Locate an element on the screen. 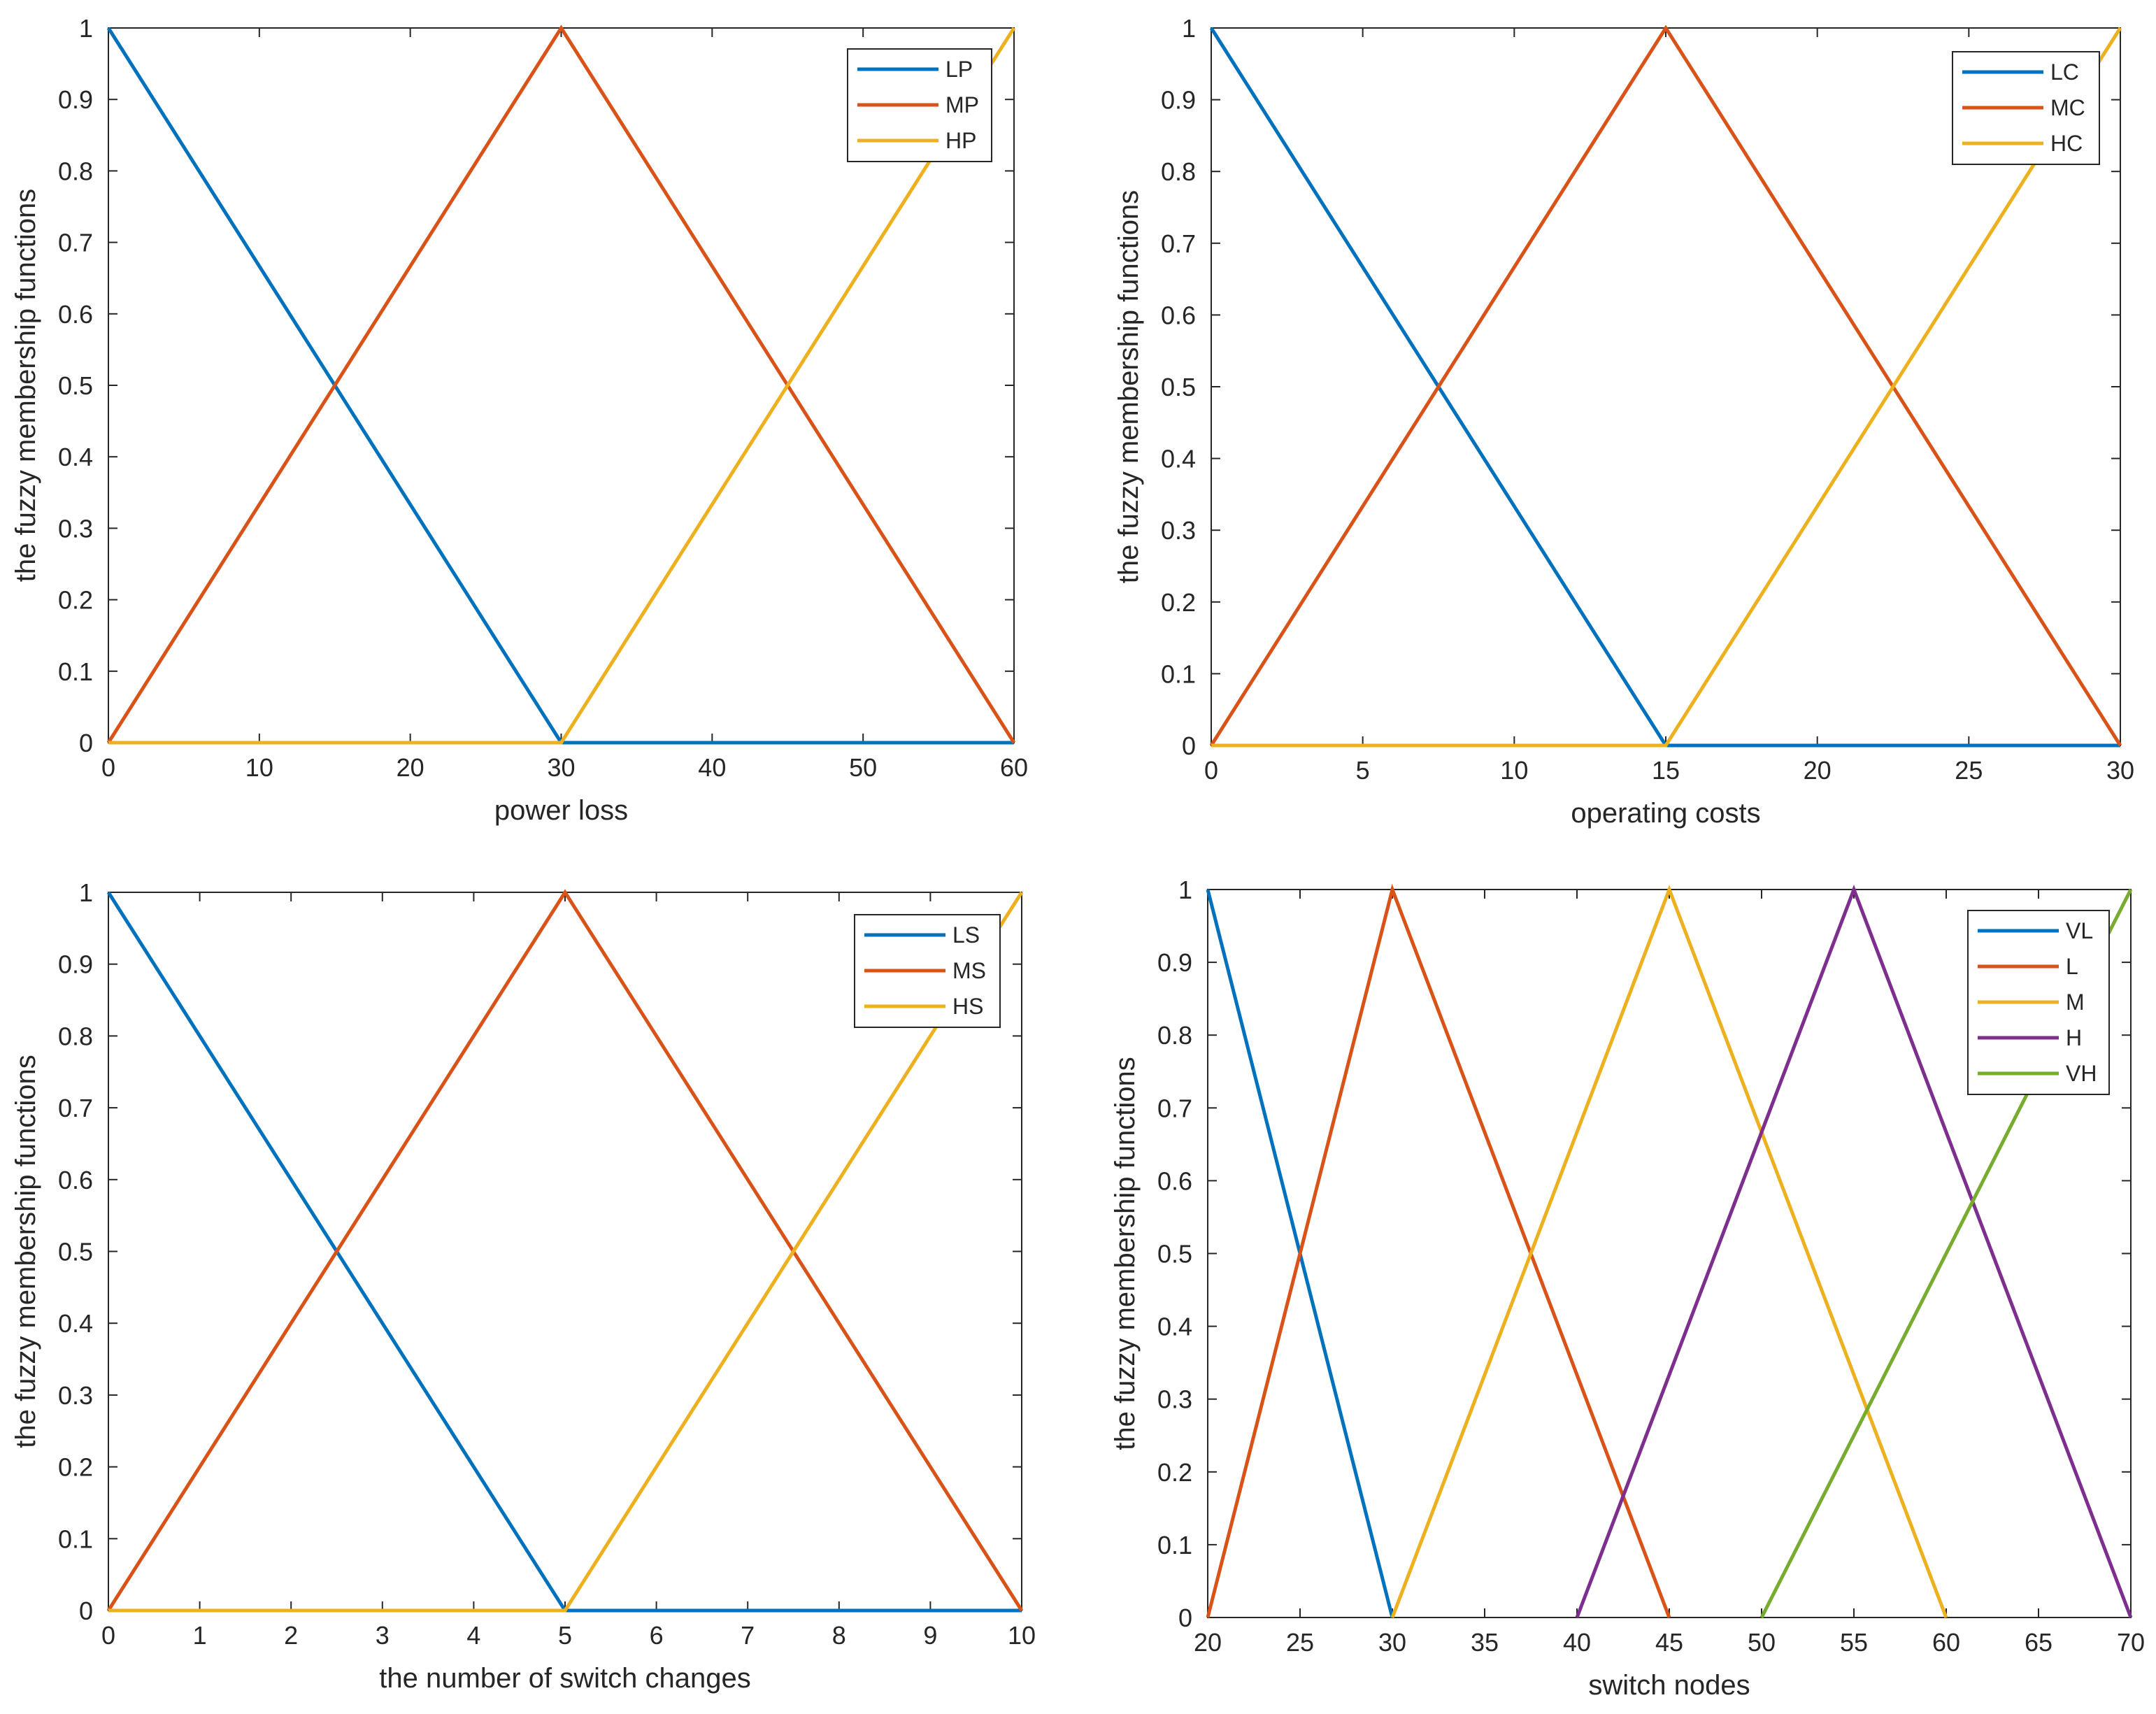 This screenshot has height=1714, width=2156. x-axis-label: the number of switch changes is located at coordinates (564, 1678).